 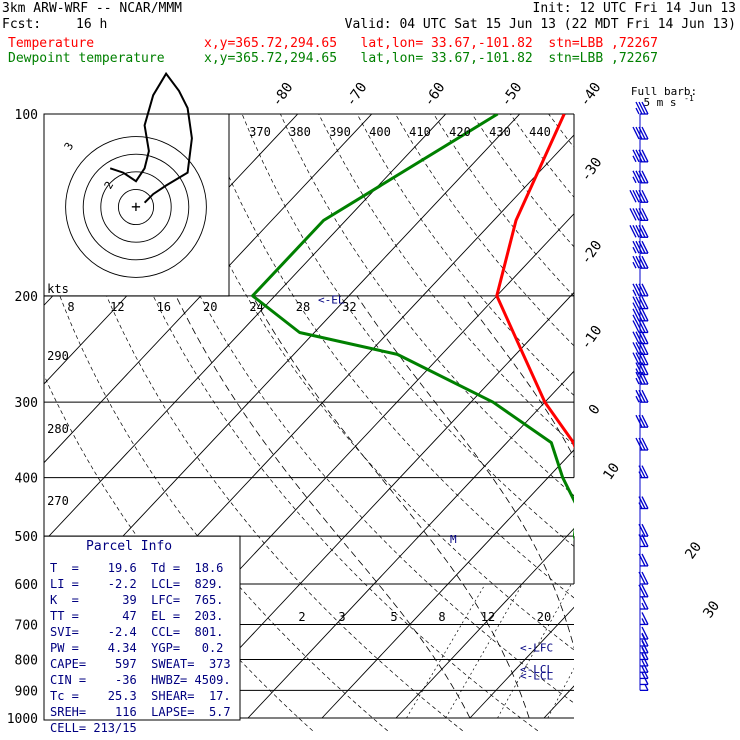 I want to click on forecast-label: Fcst:, so click(x=22, y=24).